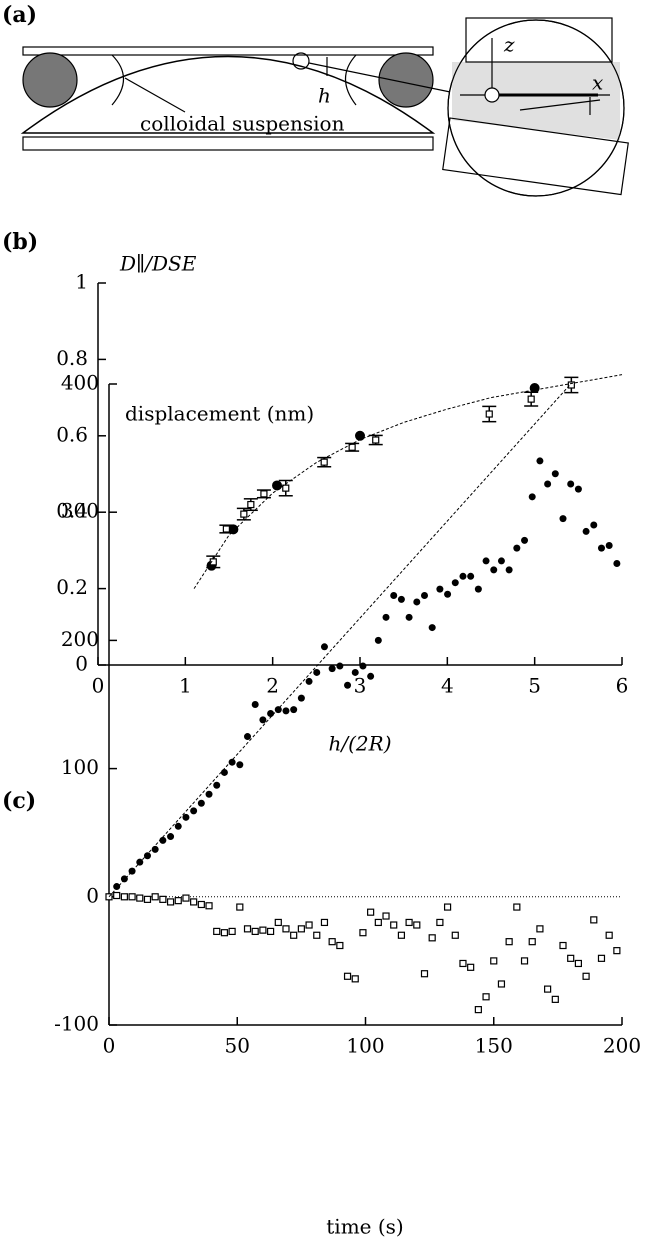 This screenshot has width=652, height=1251. What do you see at coordinates (324, 96) in the screenshot?
I see `diagram-label: h` at bounding box center [324, 96].